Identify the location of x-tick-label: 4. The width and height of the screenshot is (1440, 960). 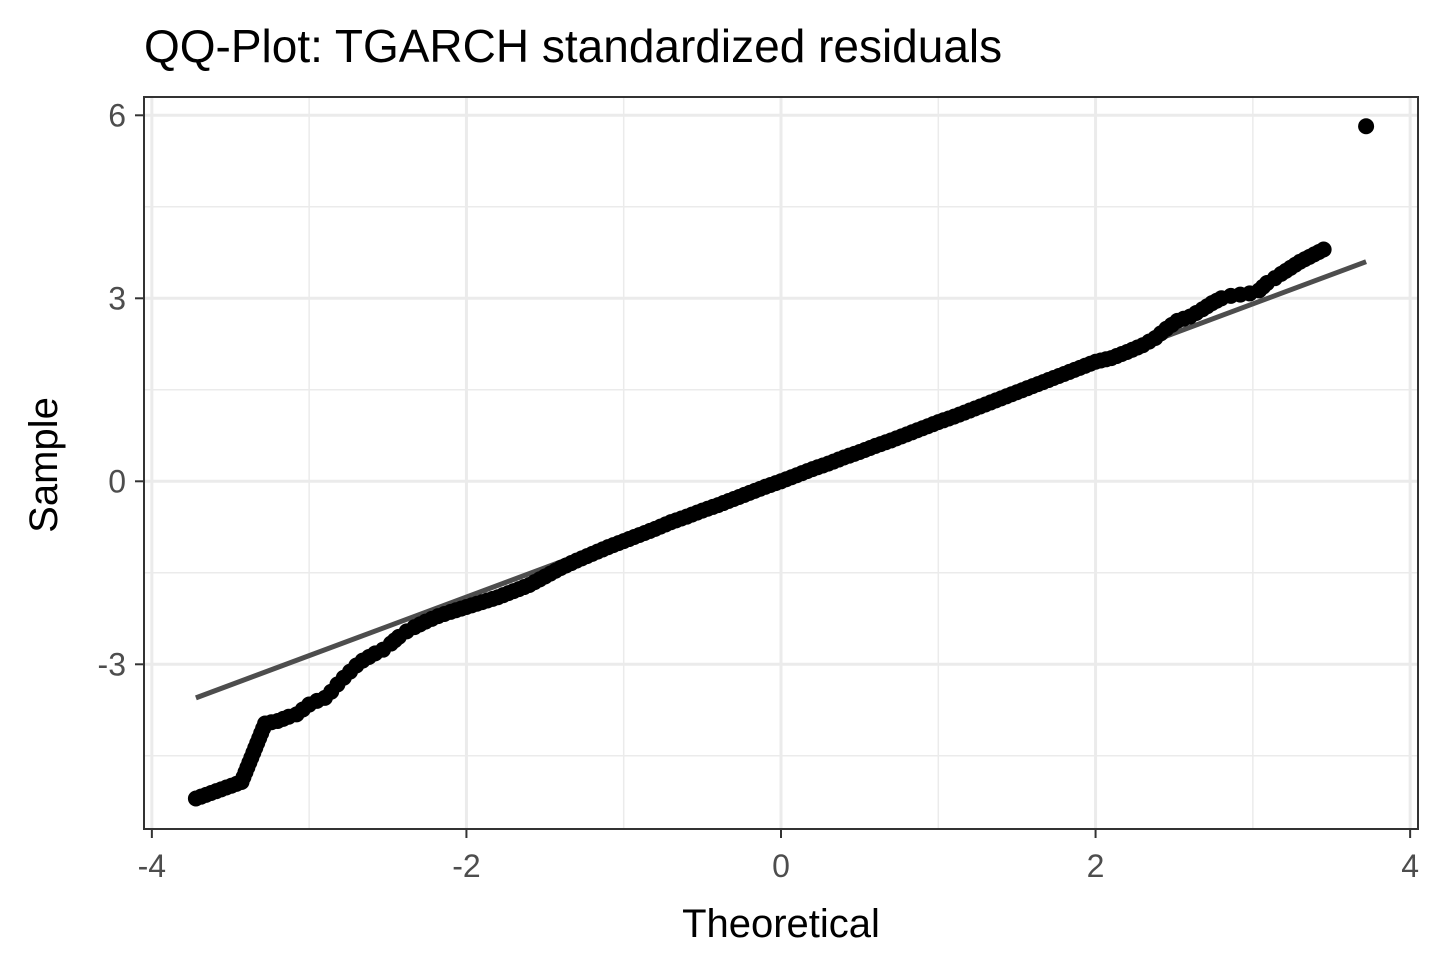
(1410, 866).